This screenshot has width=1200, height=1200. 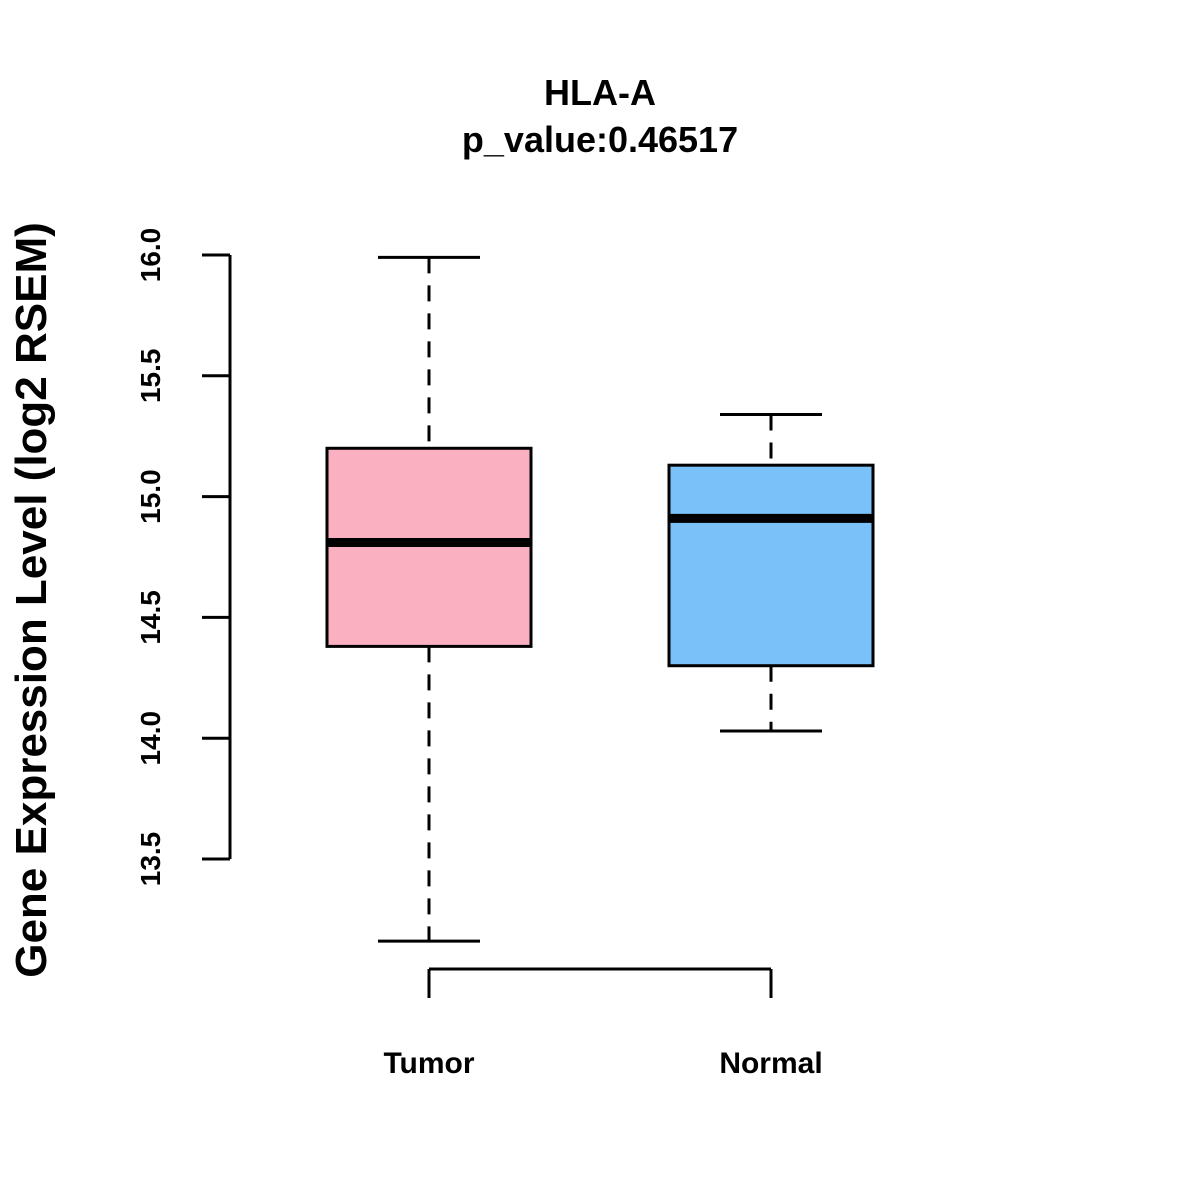 What do you see at coordinates (31, 600) in the screenshot?
I see `y-axis-label: Gene Expression Level (log2 RSEM)` at bounding box center [31, 600].